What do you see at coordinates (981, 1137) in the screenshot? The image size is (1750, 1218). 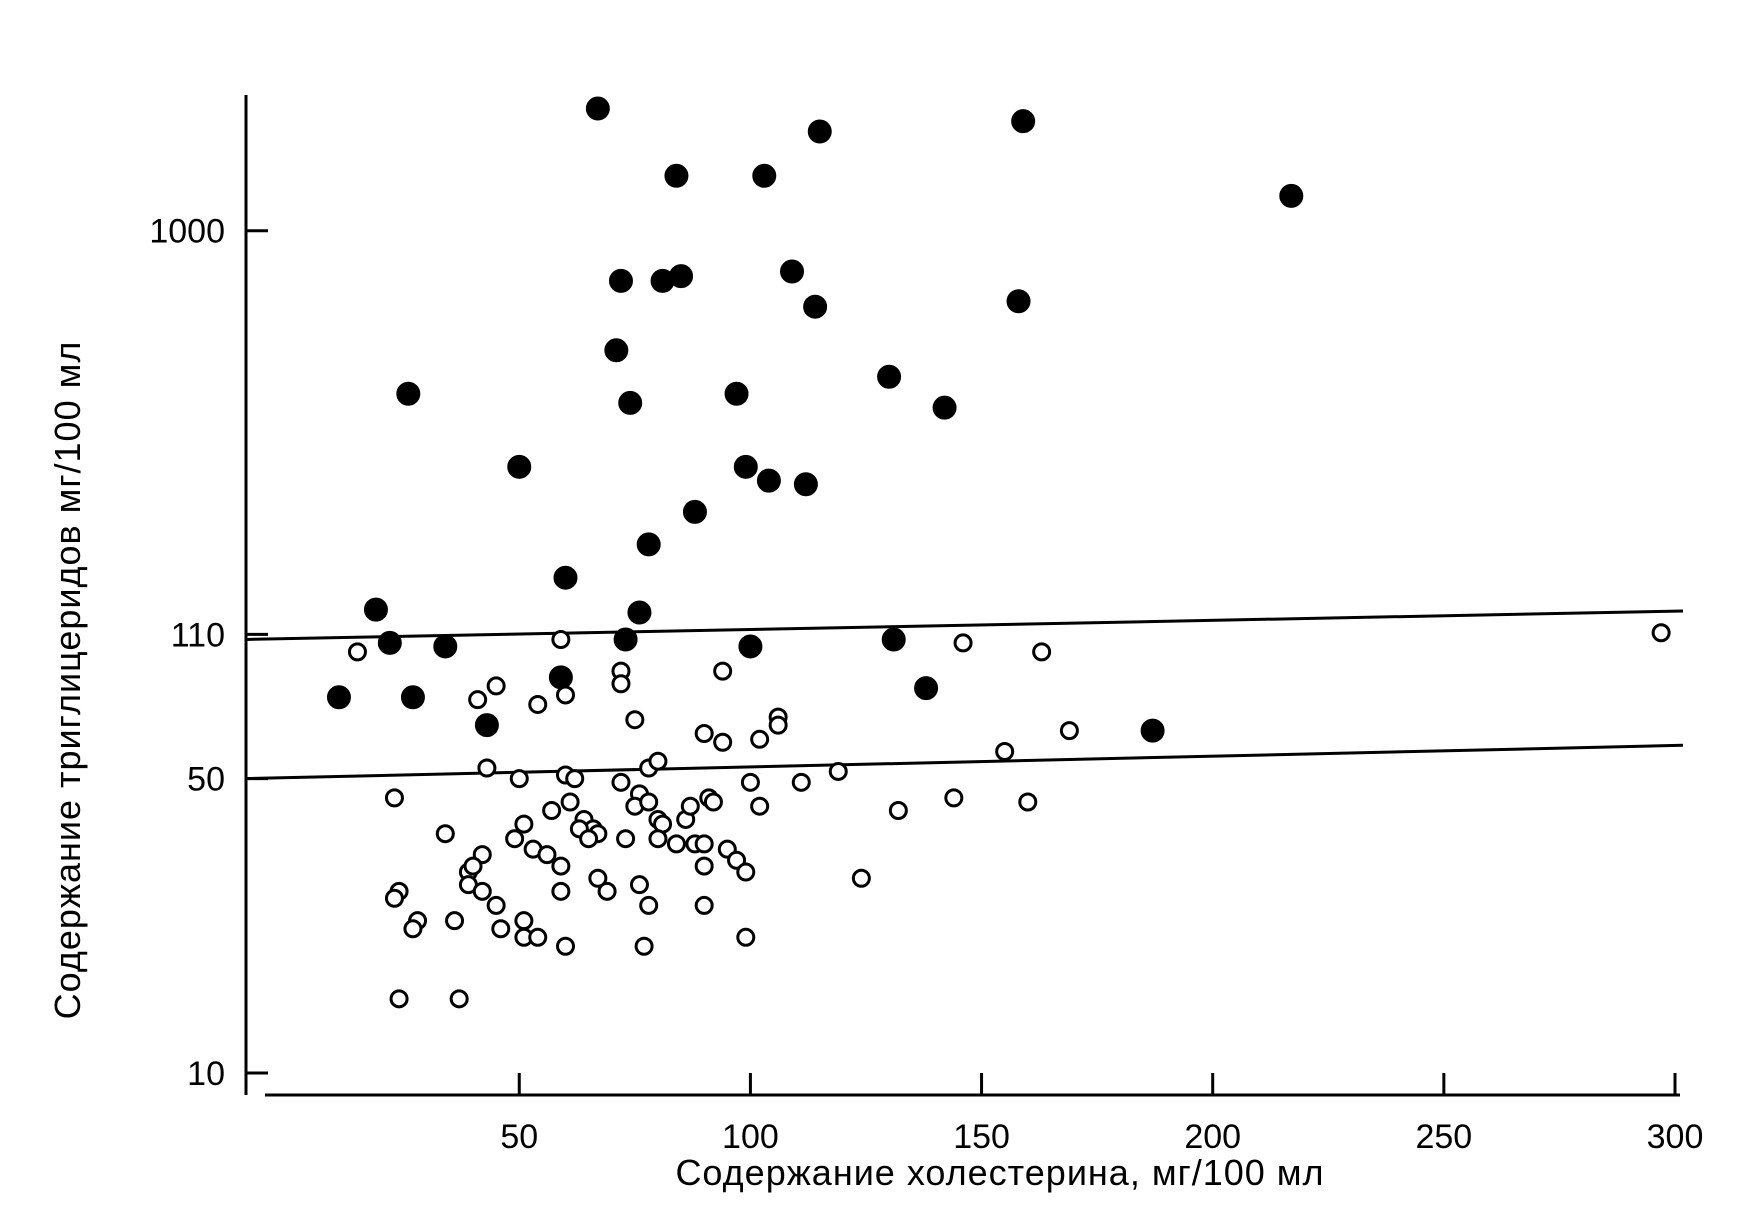 I see `x-tick-label: 150` at bounding box center [981, 1137].